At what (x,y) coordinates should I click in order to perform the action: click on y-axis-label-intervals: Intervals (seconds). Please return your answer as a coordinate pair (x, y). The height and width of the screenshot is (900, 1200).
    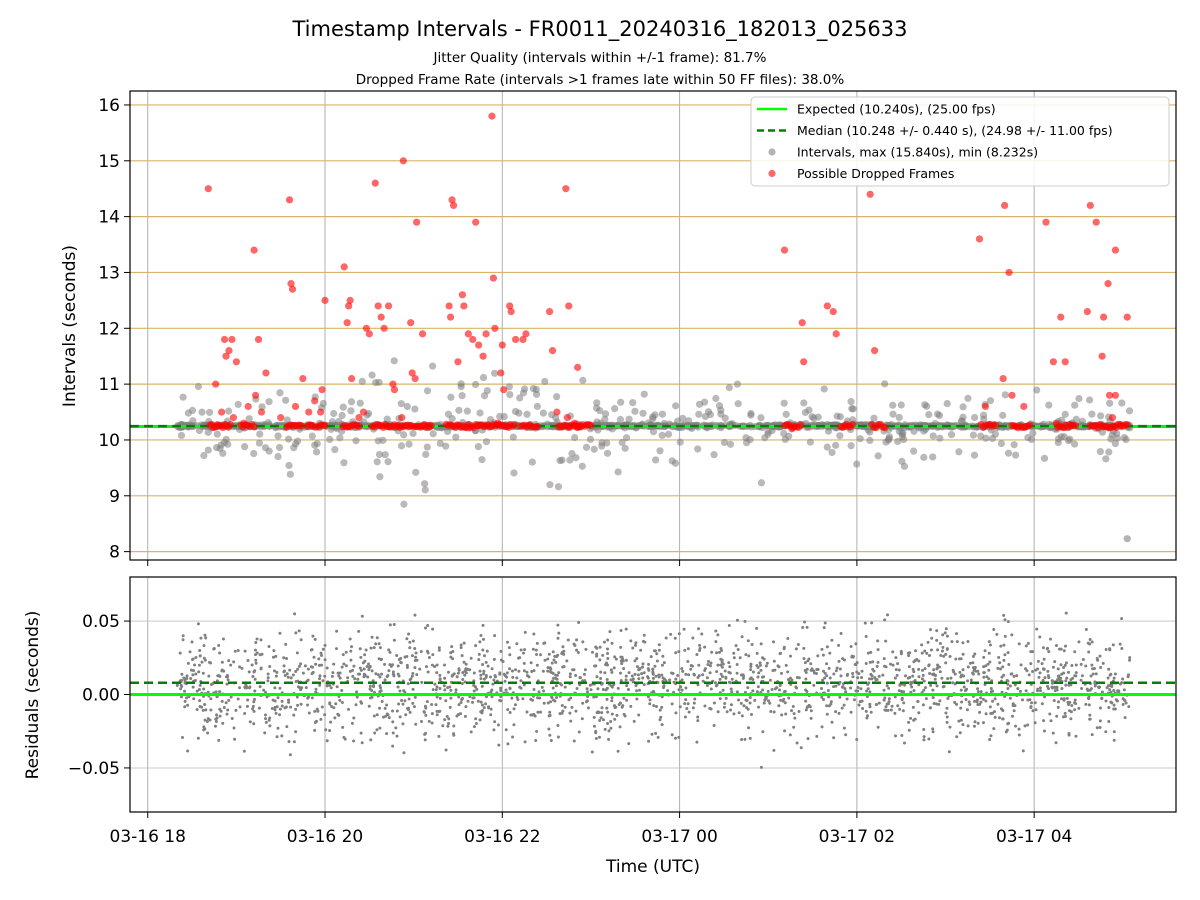
    Looking at the image, I should click on (70, 326).